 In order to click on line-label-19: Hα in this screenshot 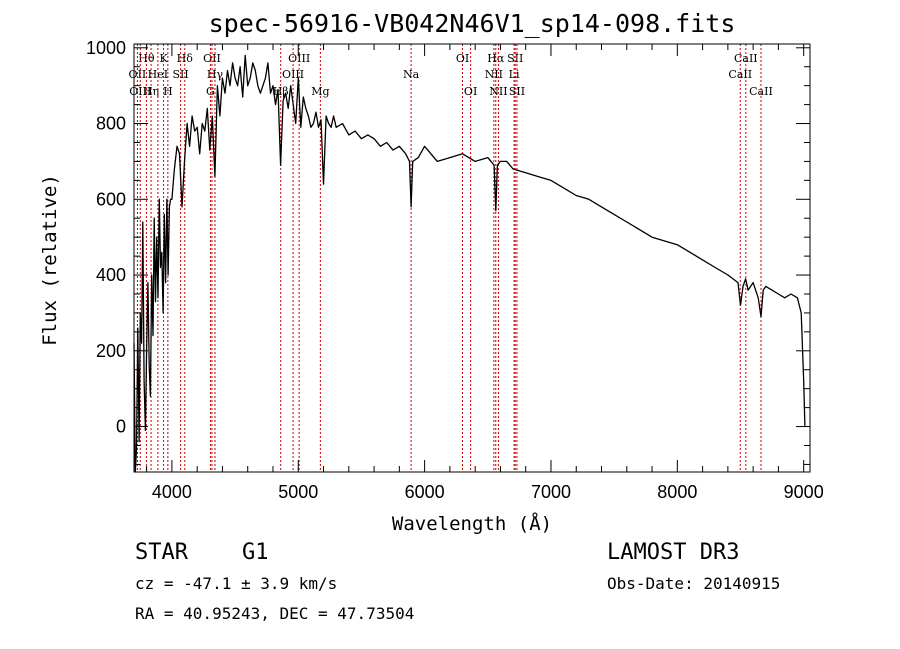, I will do `click(496, 58)`.